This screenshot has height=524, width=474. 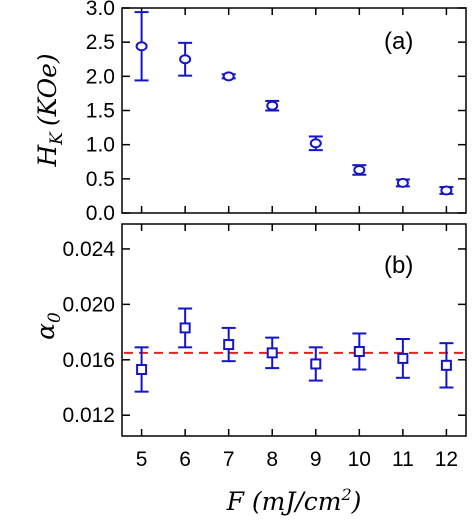 I want to click on panel-b-label: (b), so click(x=398, y=265).